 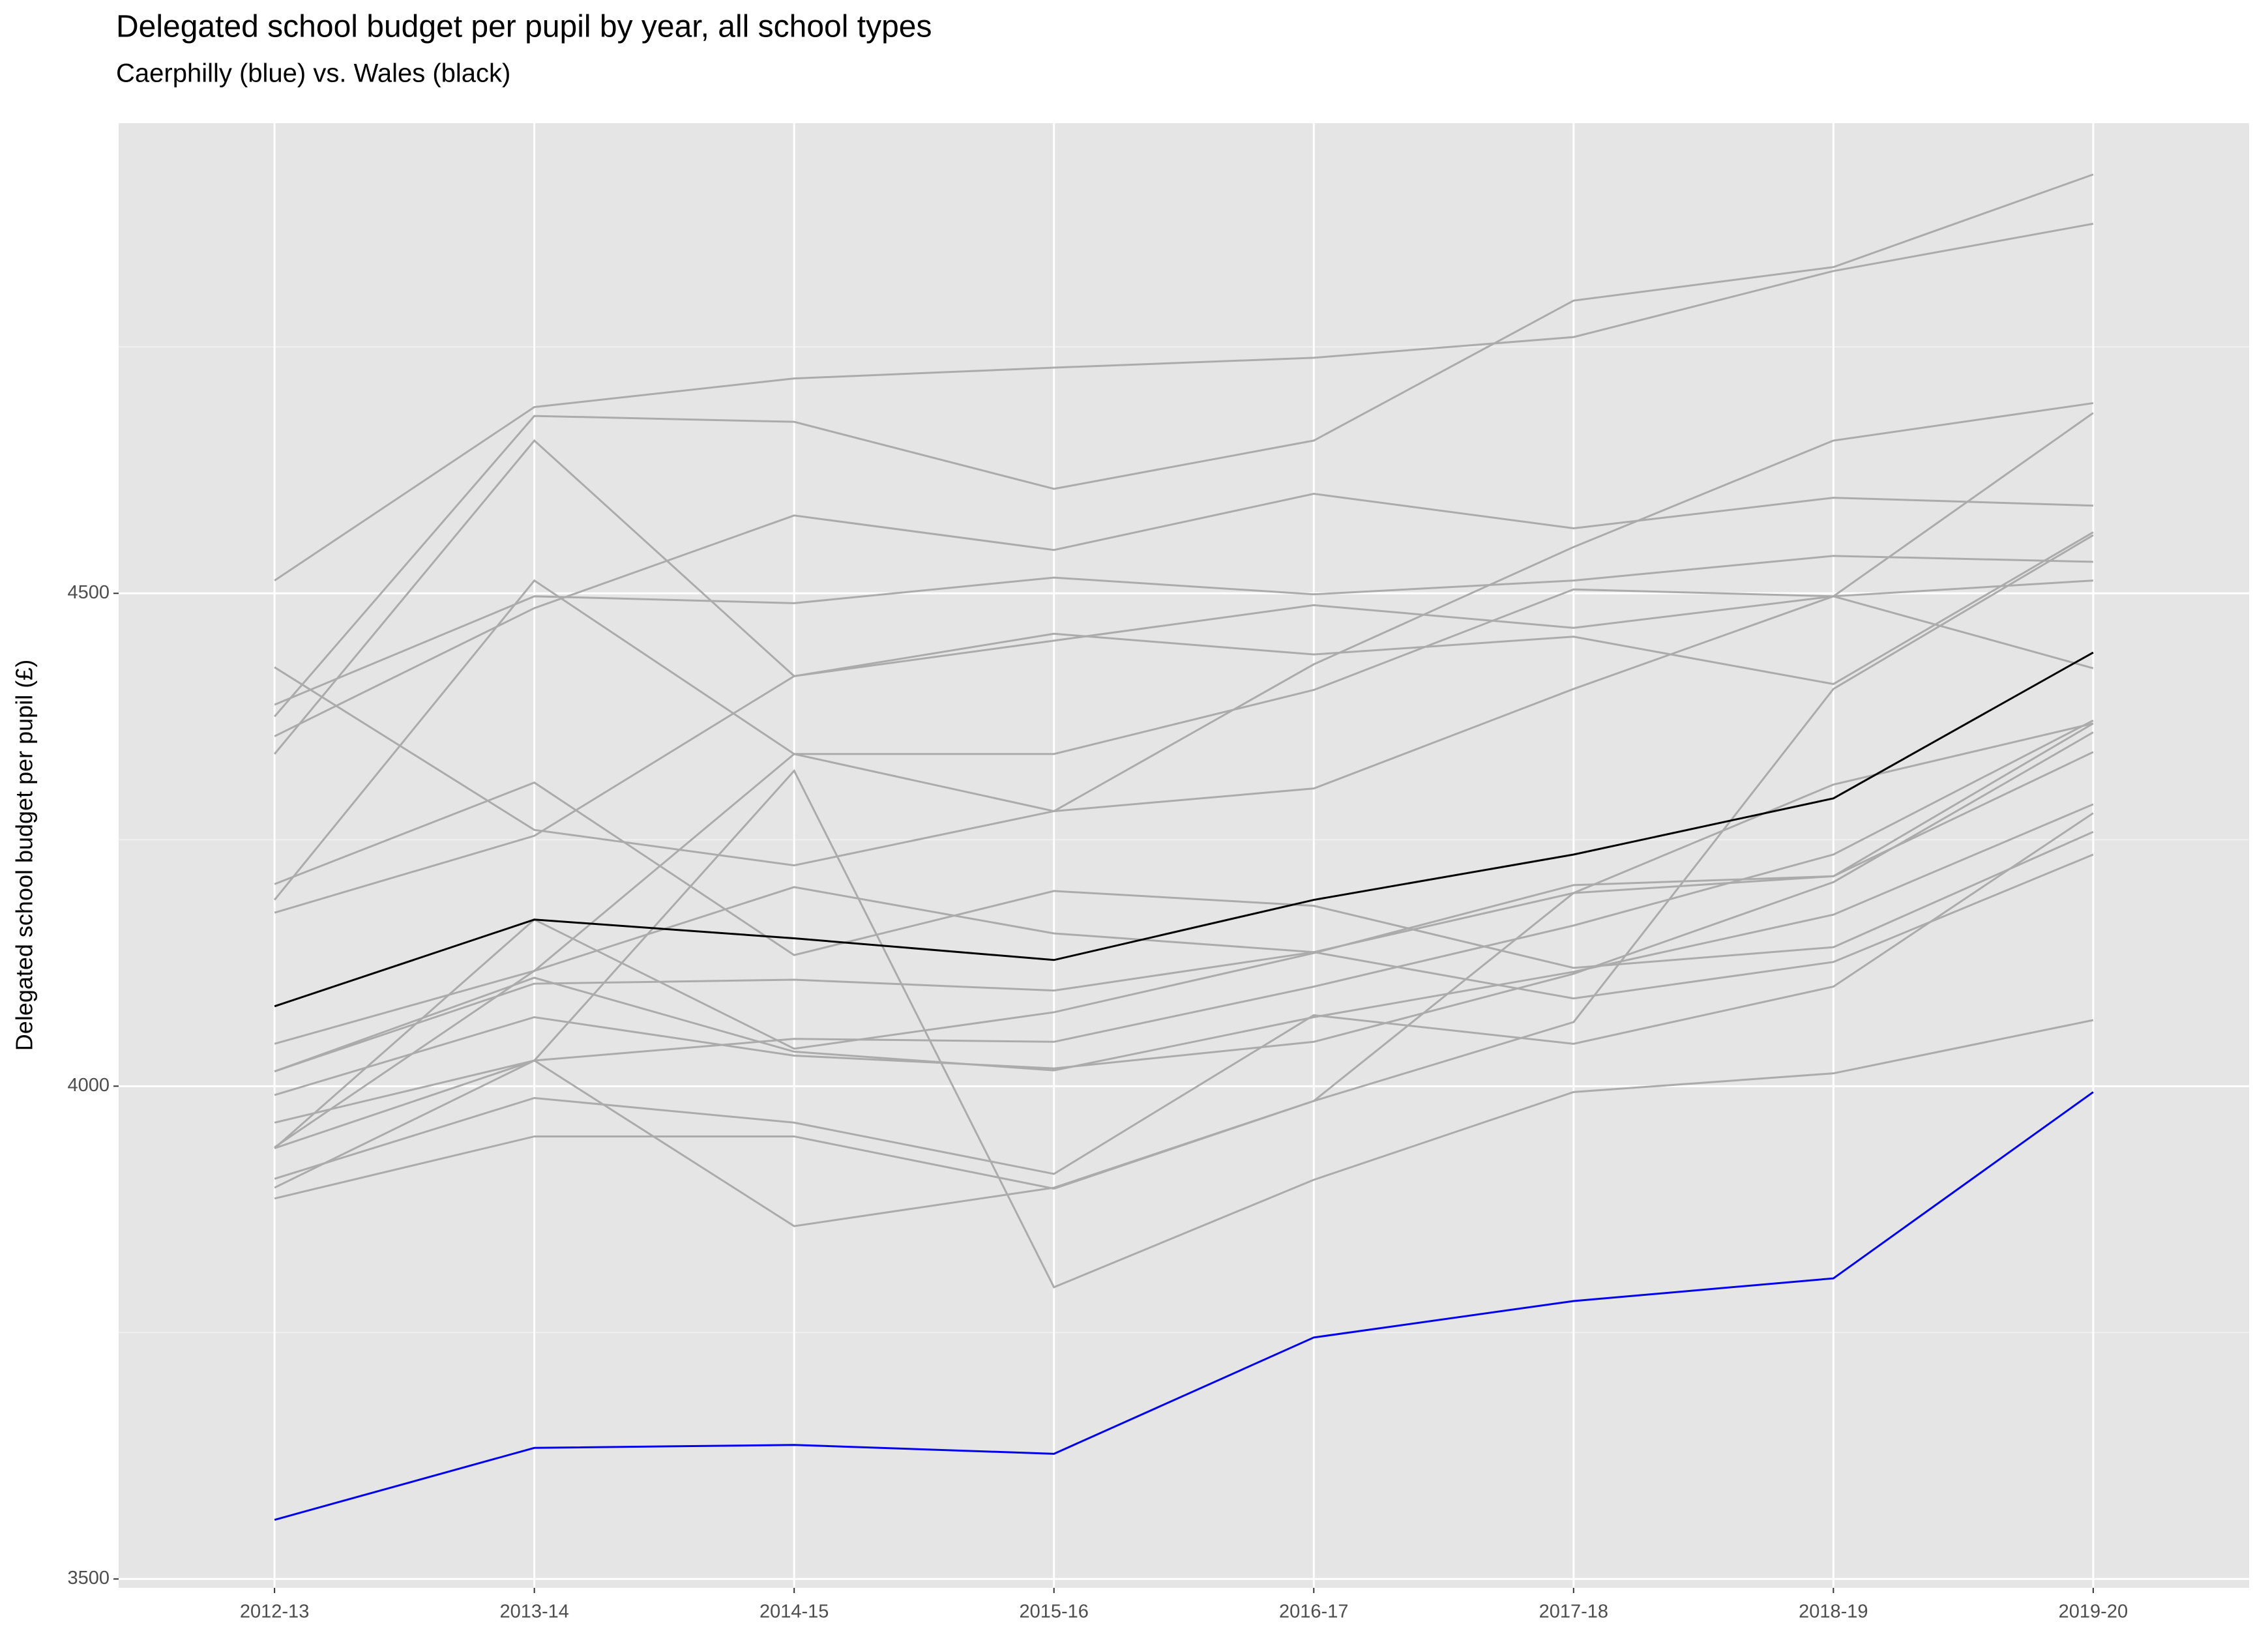 I want to click on x-tick-label: 2015-16, so click(x=1054, y=1612).